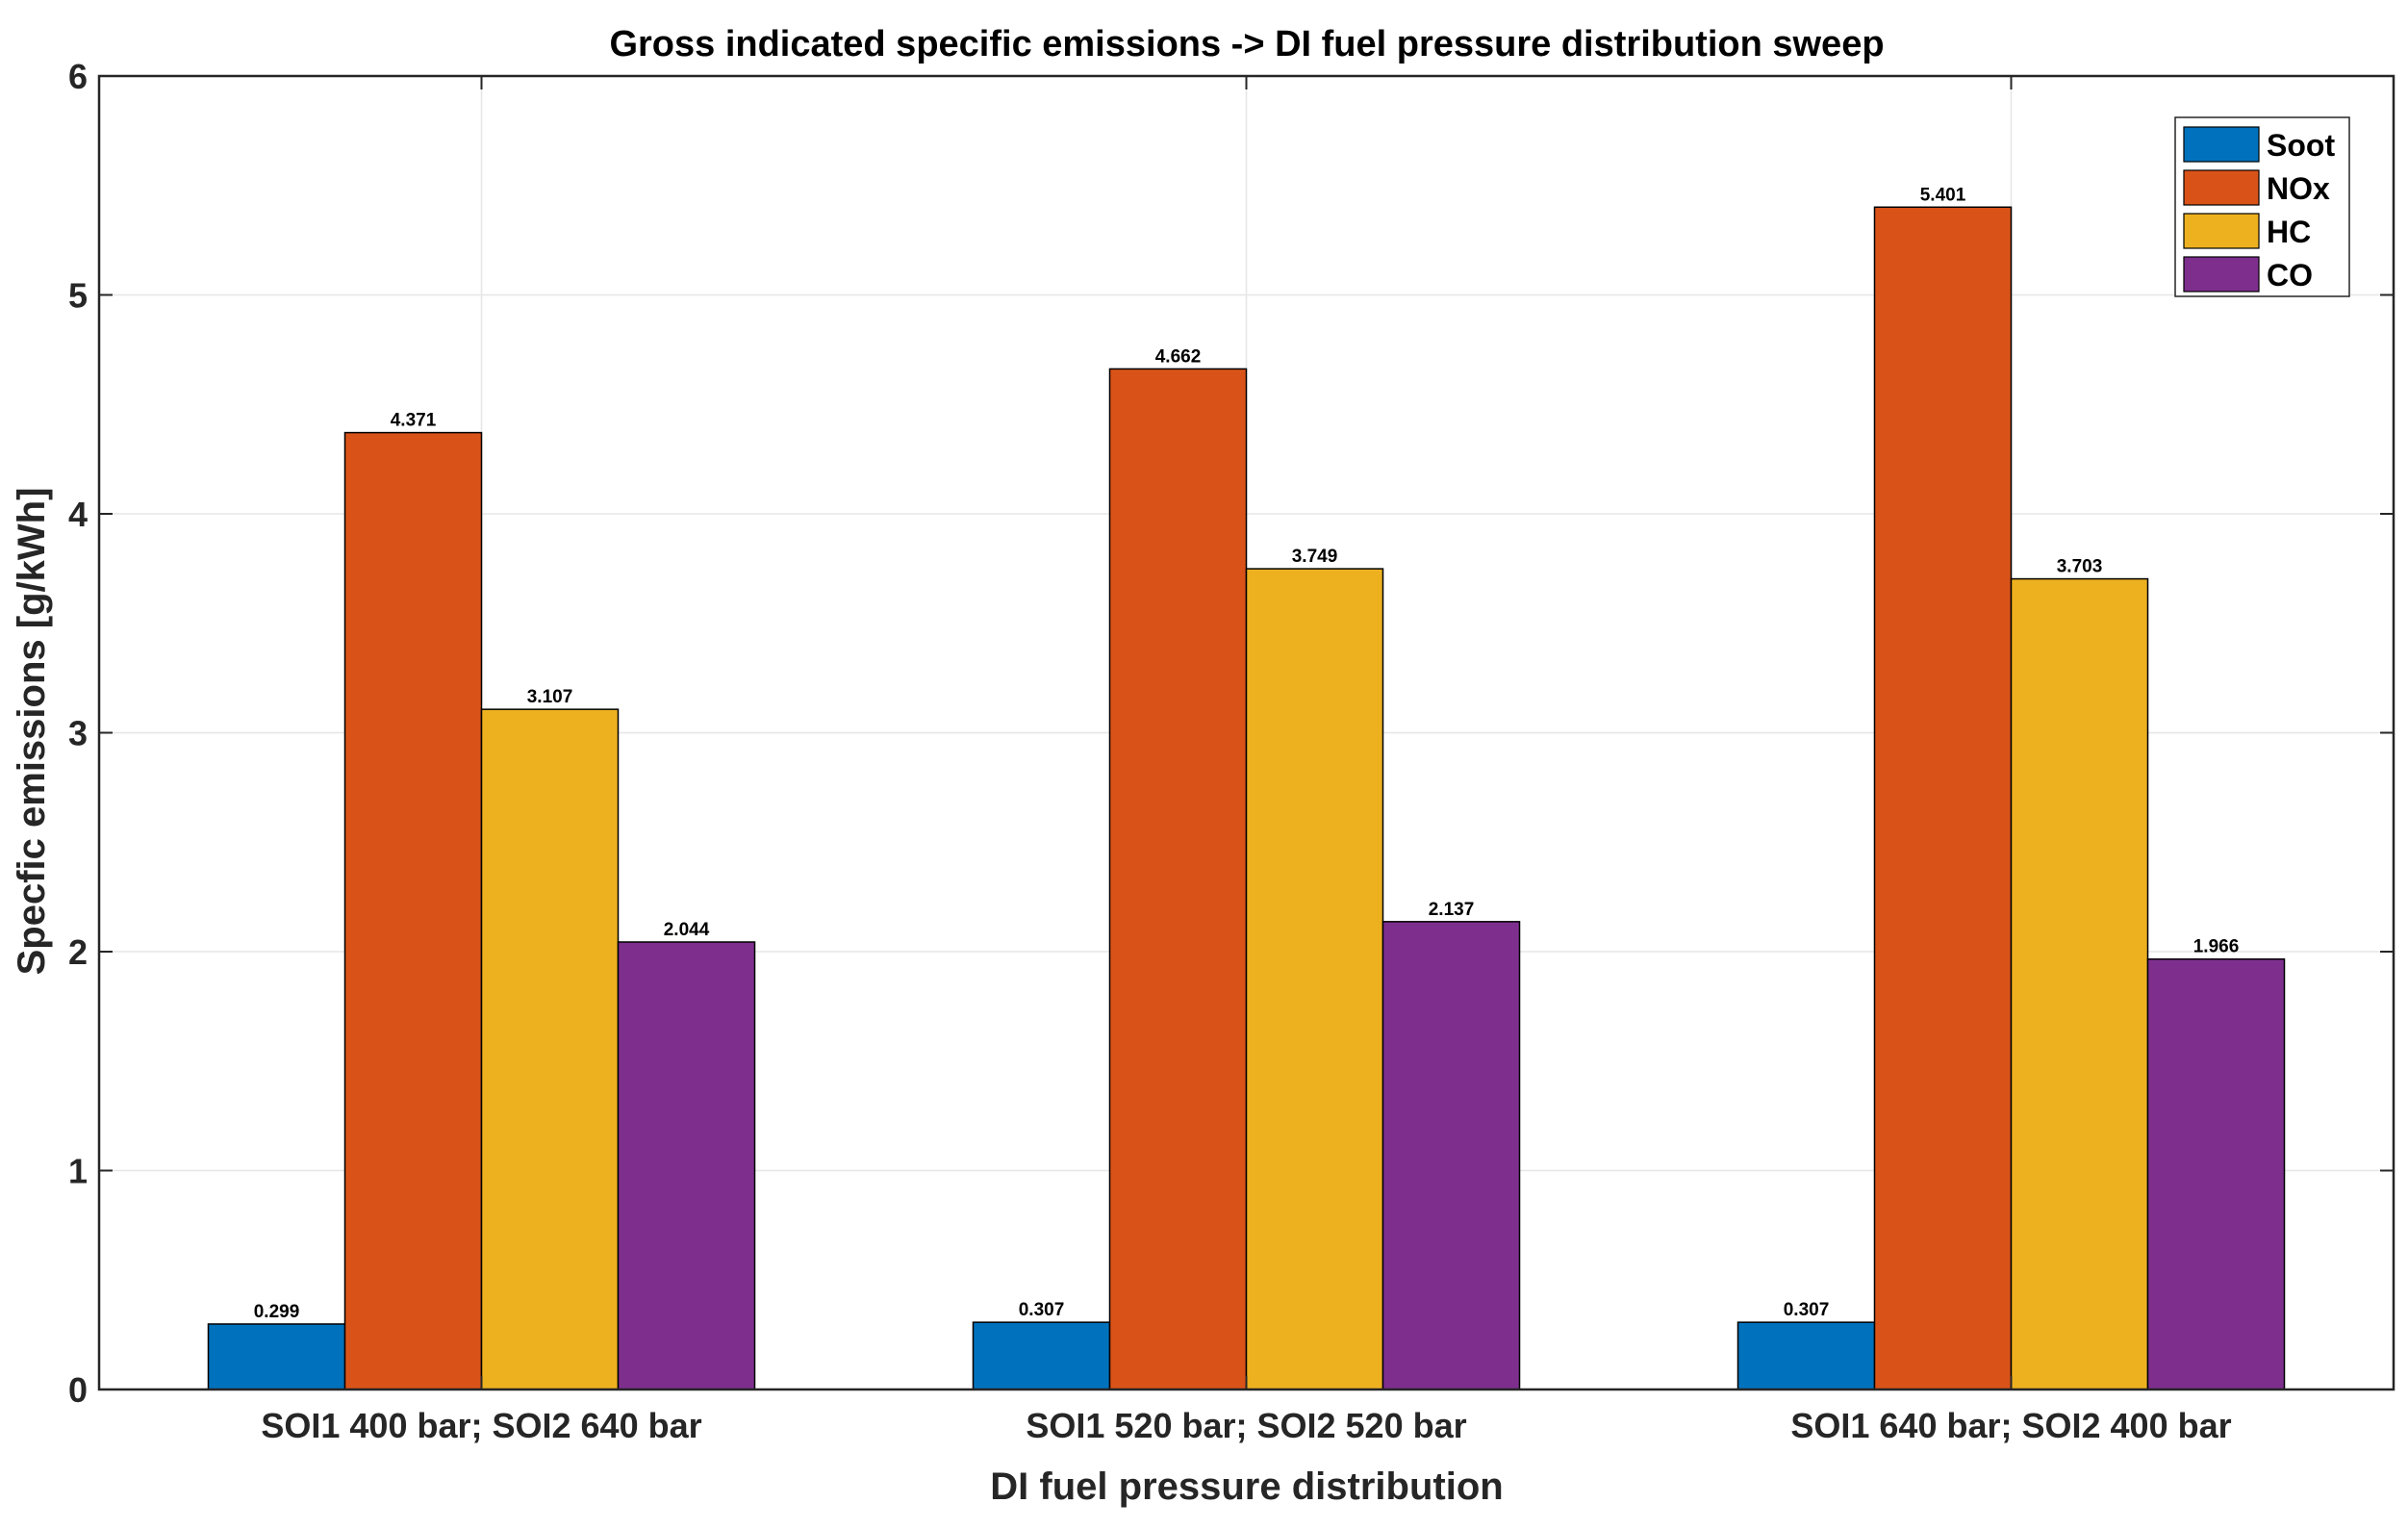 This screenshot has width=2408, height=1529. What do you see at coordinates (1246, 1486) in the screenshot?
I see `x-axis-label: DI fuel pressure distribution` at bounding box center [1246, 1486].